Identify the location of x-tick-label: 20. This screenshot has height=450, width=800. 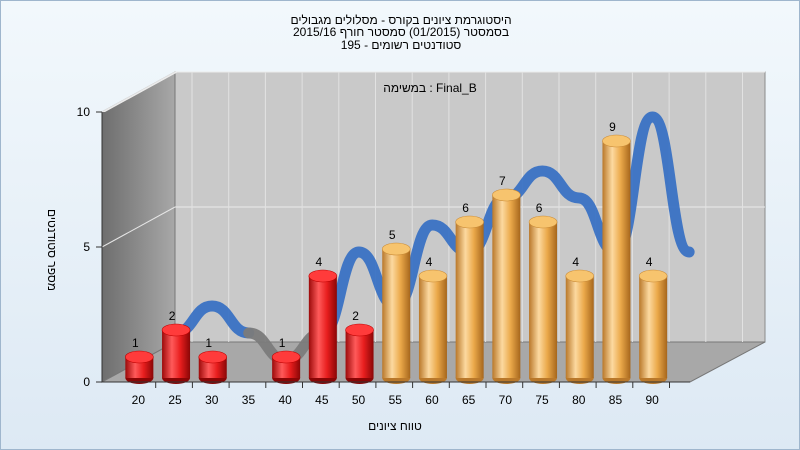
(139, 400).